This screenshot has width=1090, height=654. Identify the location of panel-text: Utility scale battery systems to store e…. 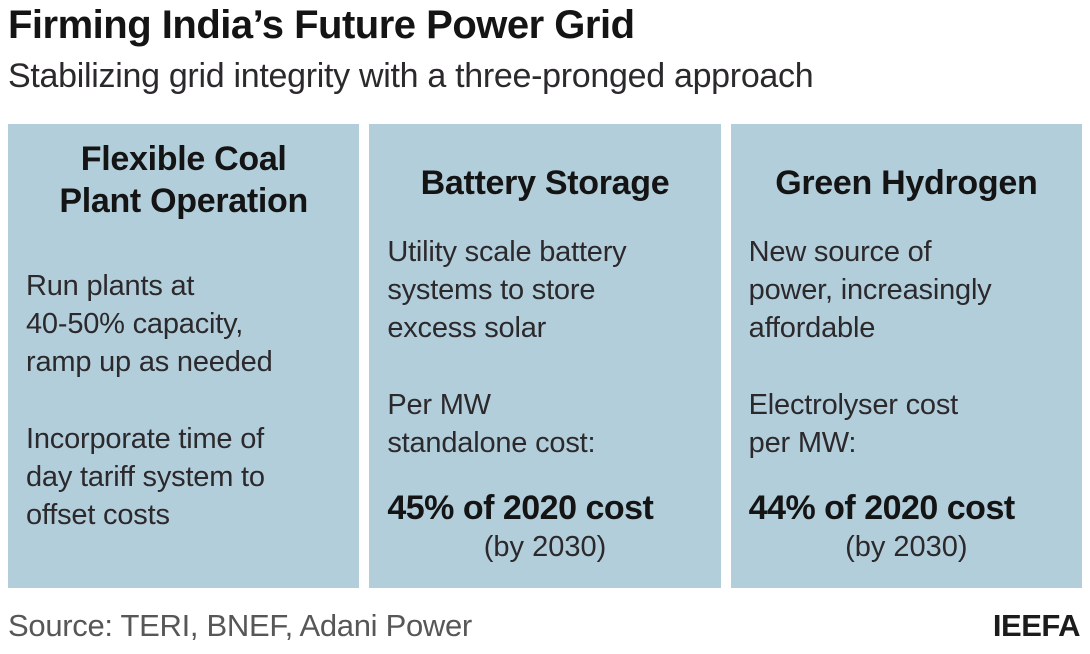
(507, 290).